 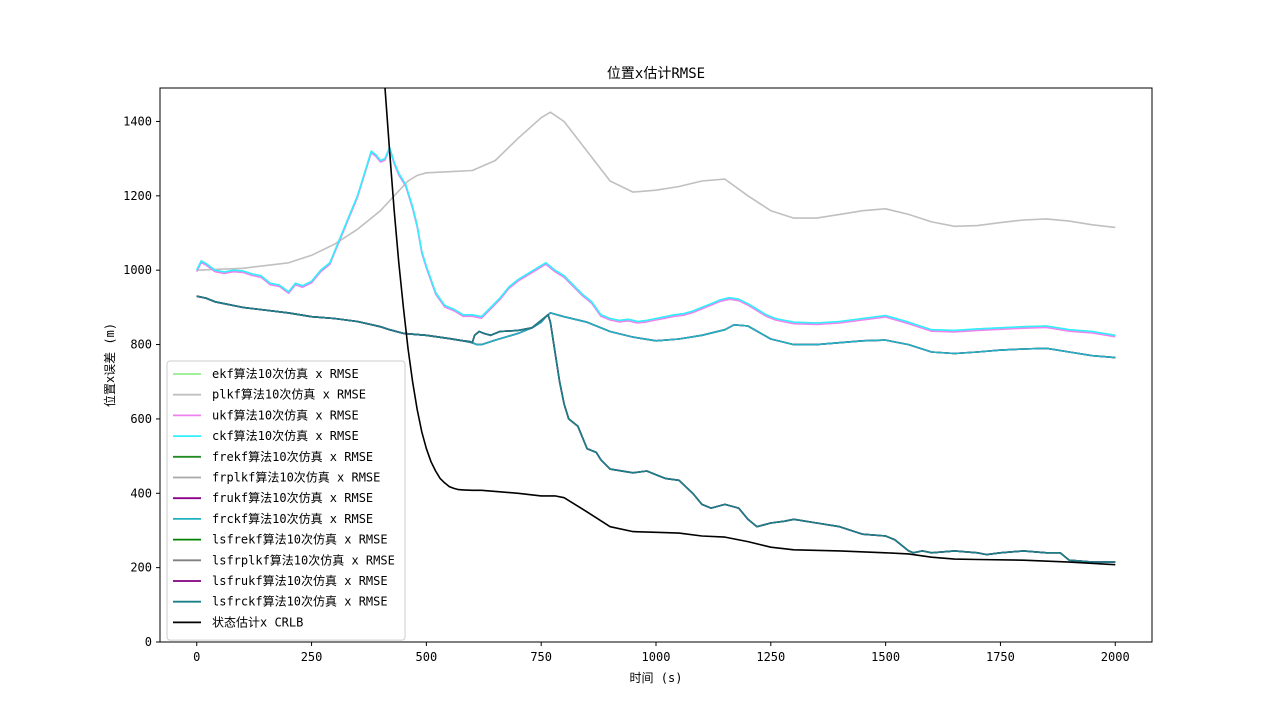 What do you see at coordinates (300, 580) in the screenshot?
I see `legend-label: lsfrukf算法10次仿真 x RMSE` at bounding box center [300, 580].